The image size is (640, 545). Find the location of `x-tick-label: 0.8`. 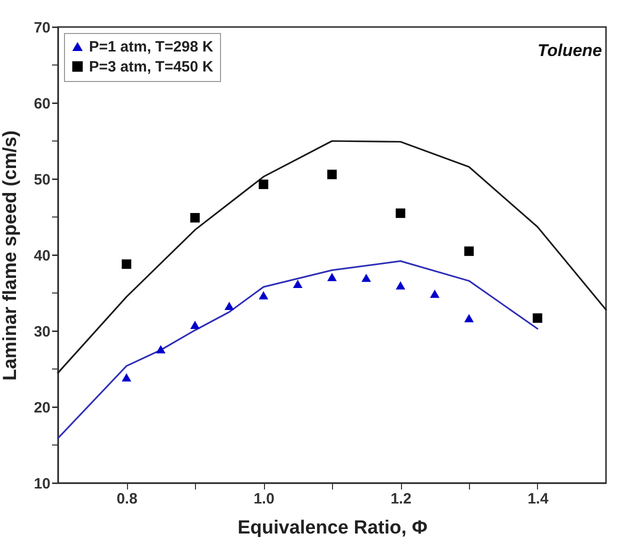

x-tick-label: 0.8 is located at coordinates (127, 499).